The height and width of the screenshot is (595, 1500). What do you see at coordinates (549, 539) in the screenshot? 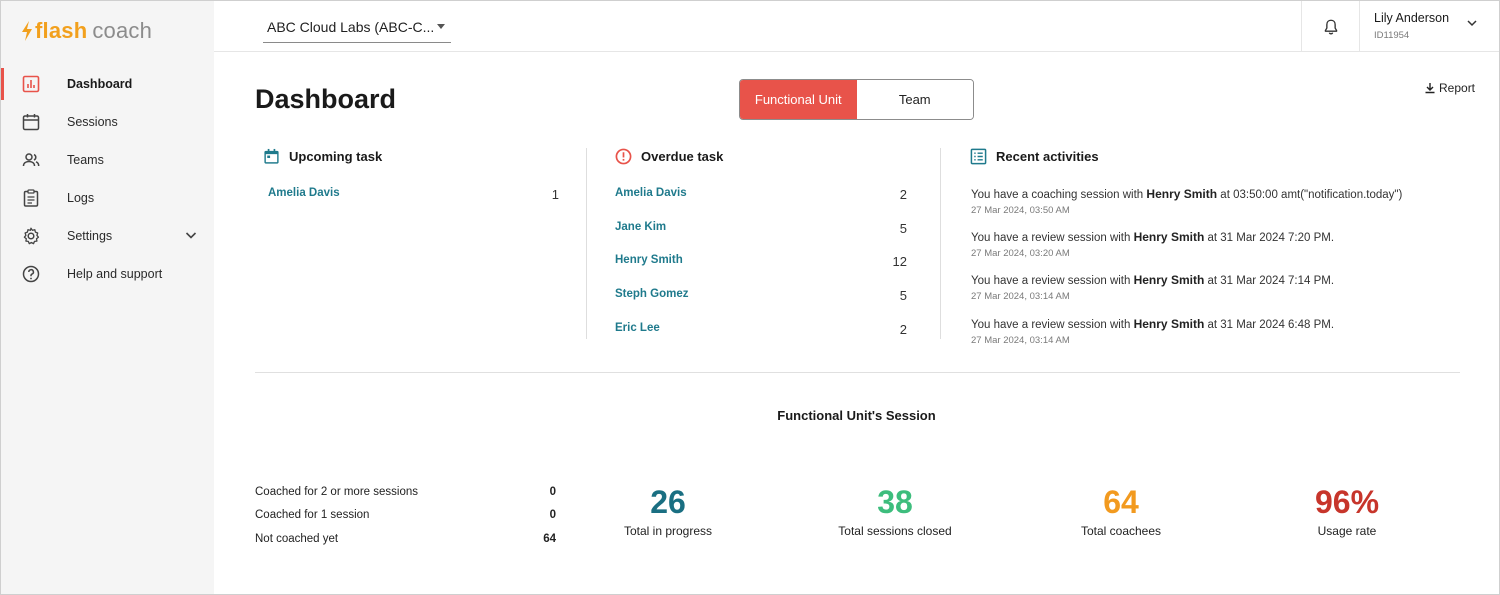
I see `breakdown-value: 64` at bounding box center [549, 539].